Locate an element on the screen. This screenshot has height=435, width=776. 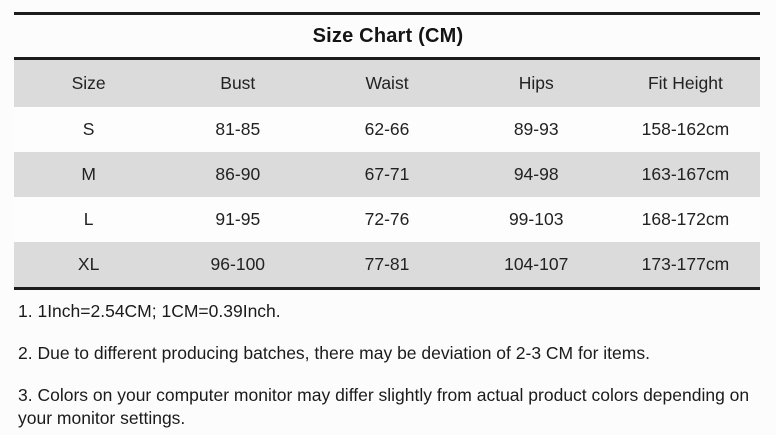
column-header-bust: Bust is located at coordinates (238, 83).